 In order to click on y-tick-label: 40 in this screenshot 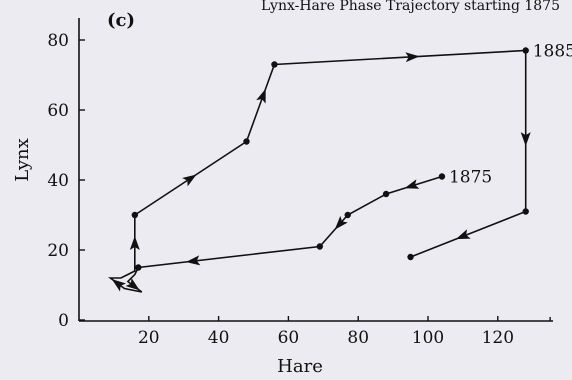, I will do `click(58, 181)`.